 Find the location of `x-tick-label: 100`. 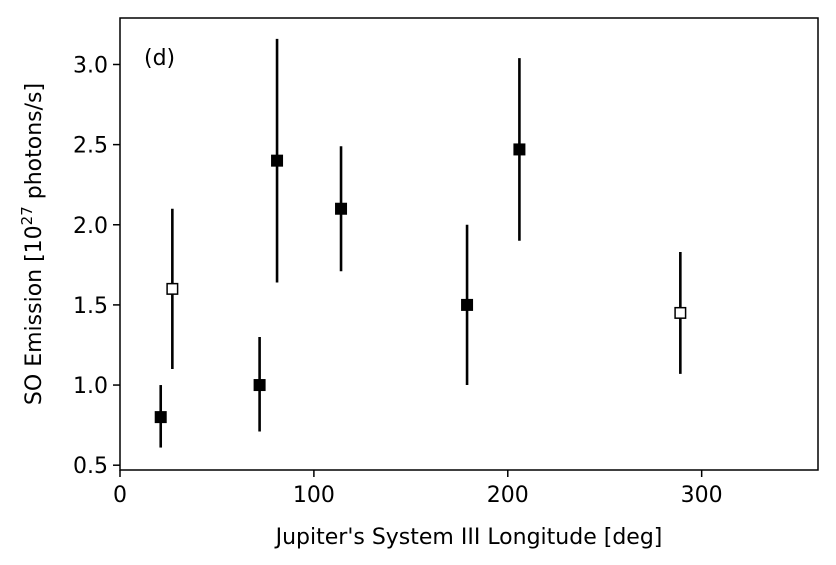

x-tick-label: 100 is located at coordinates (314, 495).